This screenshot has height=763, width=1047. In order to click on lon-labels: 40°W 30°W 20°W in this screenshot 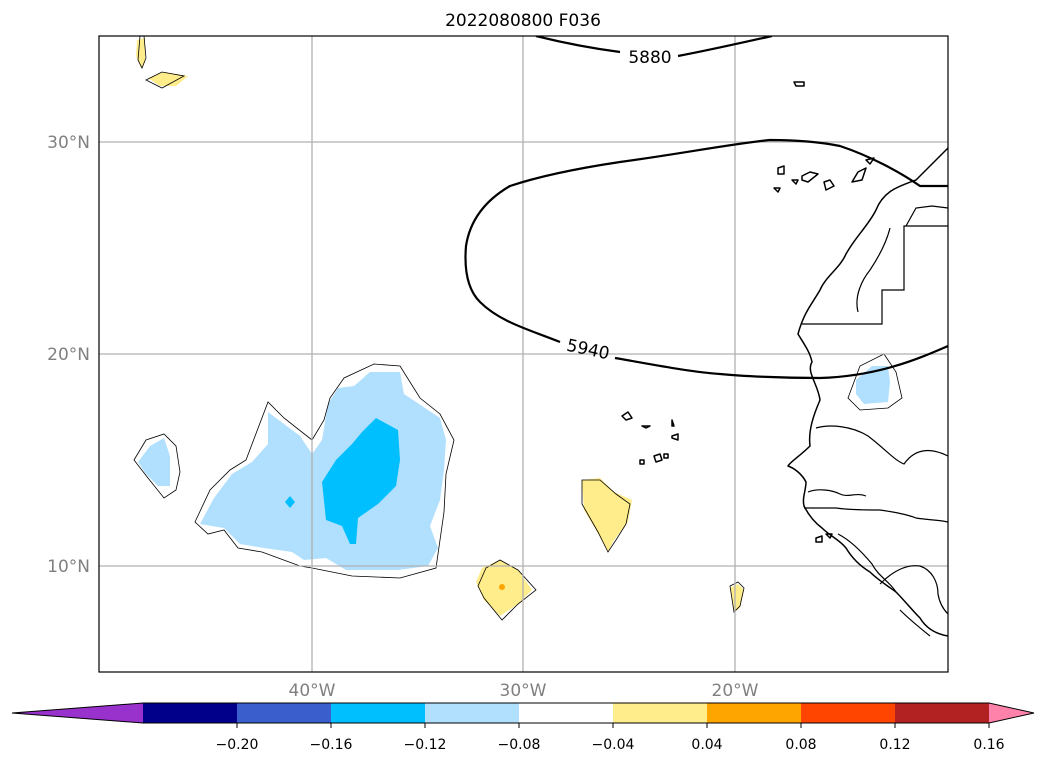, I will do `click(524, 691)`.